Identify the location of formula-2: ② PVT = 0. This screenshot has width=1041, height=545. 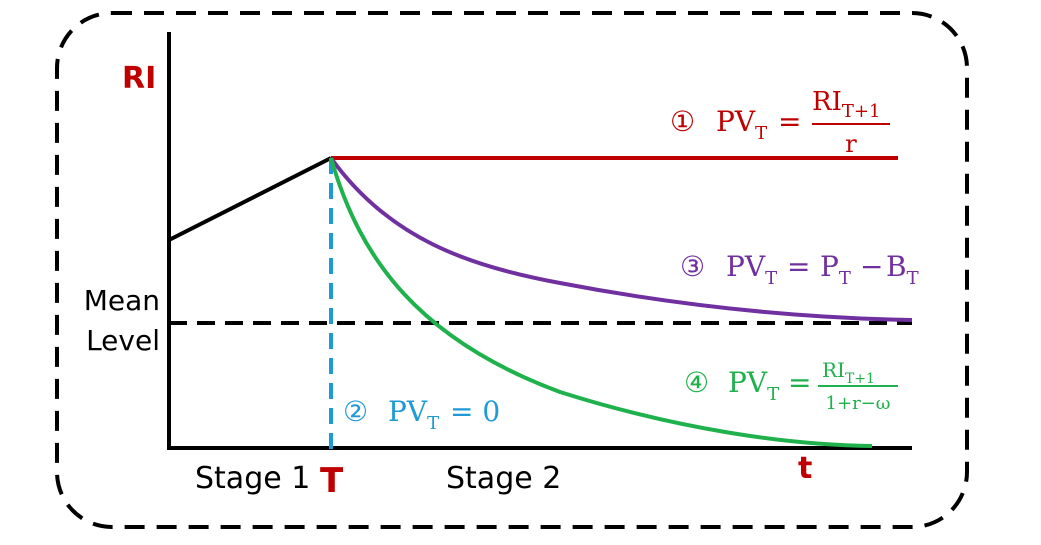
(421, 414).